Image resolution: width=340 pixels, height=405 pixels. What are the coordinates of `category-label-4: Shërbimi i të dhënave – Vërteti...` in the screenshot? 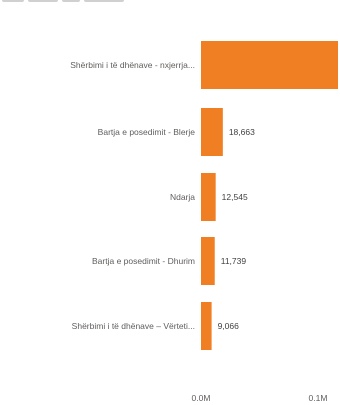 It's located at (133, 326).